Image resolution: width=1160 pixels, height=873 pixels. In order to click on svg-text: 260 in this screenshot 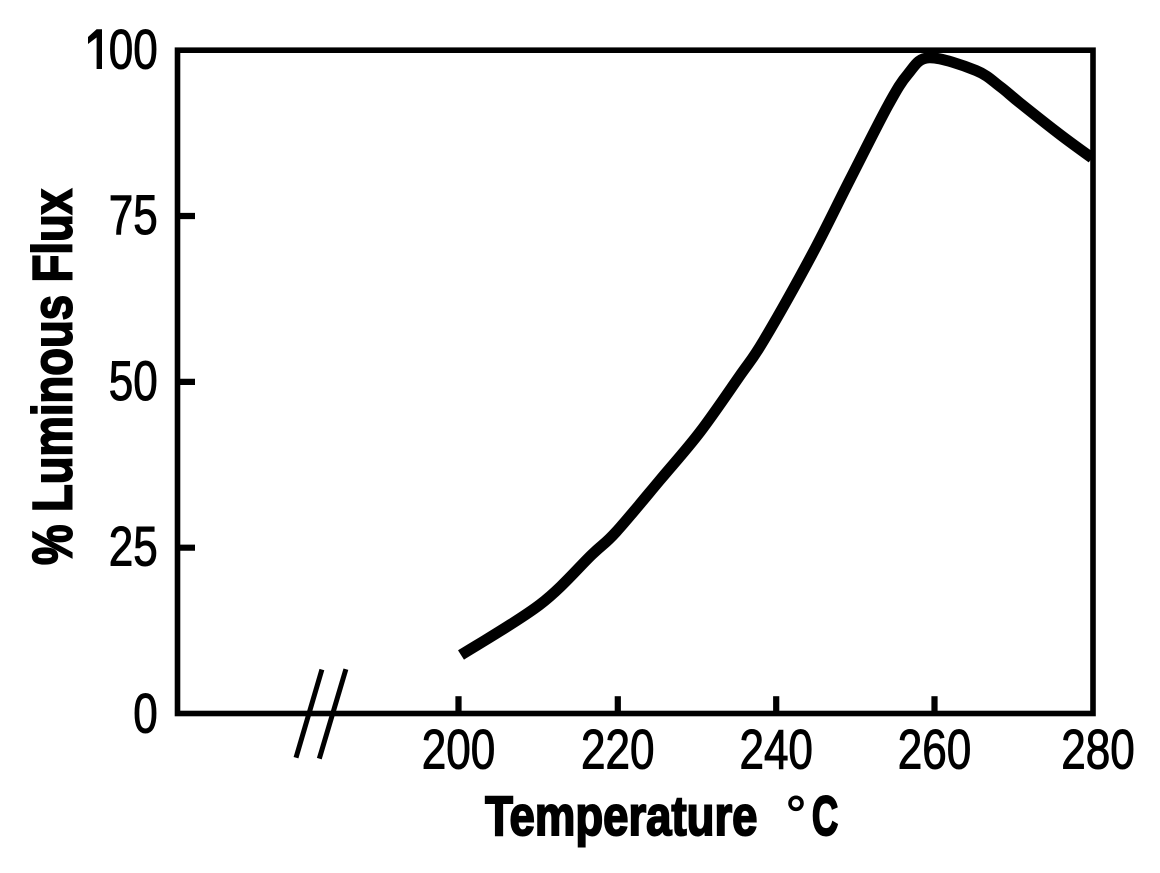, I will do `click(935, 749)`.